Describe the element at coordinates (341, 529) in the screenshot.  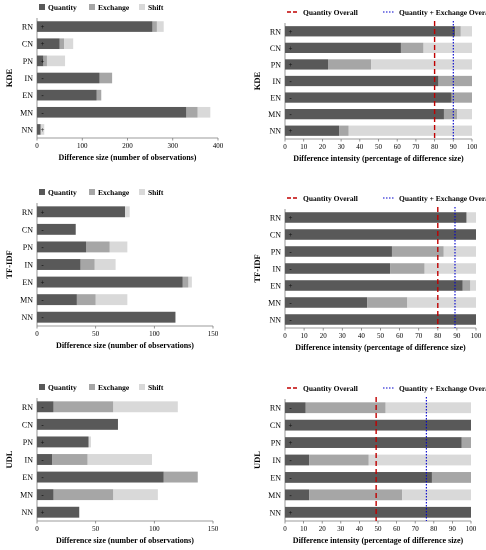
I see `x-tick-label: 30` at that location.